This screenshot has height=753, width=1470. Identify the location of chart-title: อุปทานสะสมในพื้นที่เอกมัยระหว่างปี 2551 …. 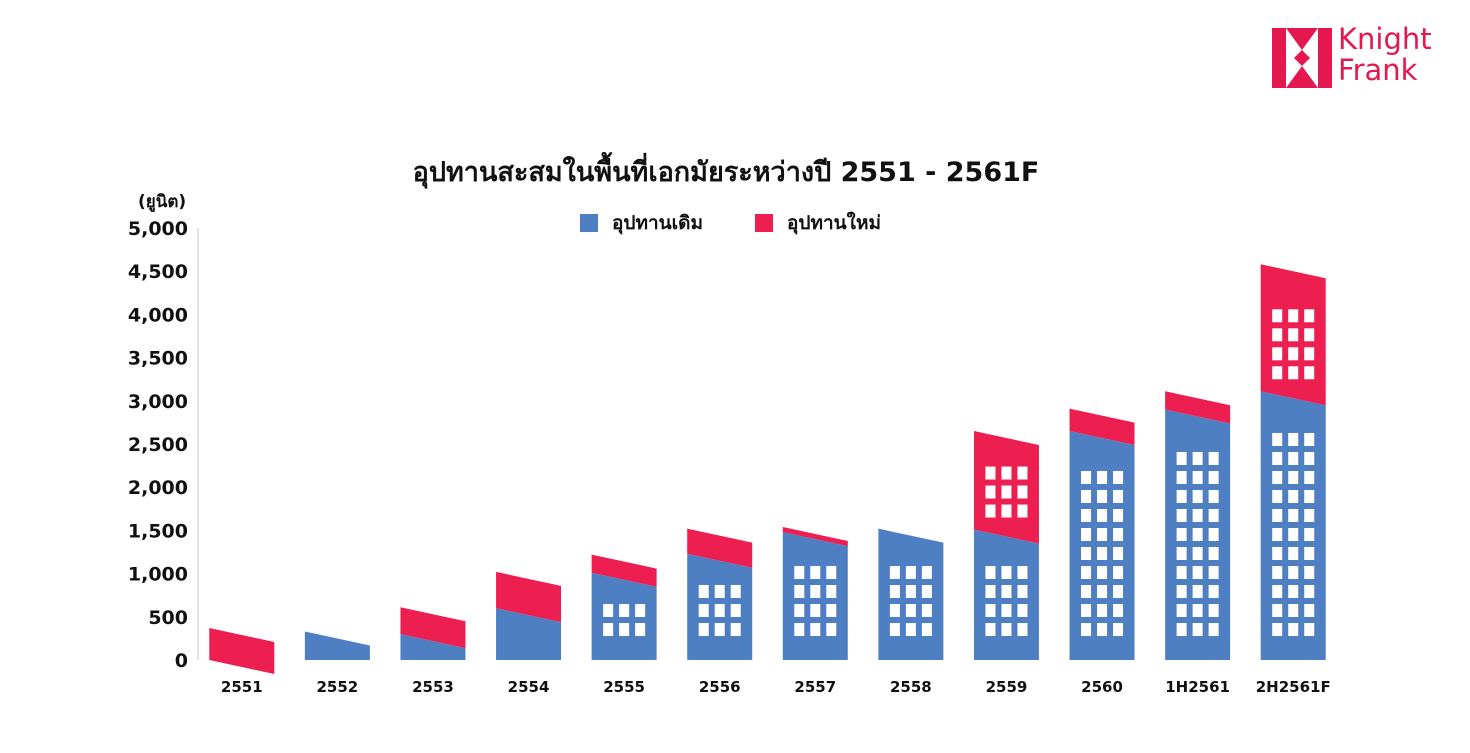
(726, 172).